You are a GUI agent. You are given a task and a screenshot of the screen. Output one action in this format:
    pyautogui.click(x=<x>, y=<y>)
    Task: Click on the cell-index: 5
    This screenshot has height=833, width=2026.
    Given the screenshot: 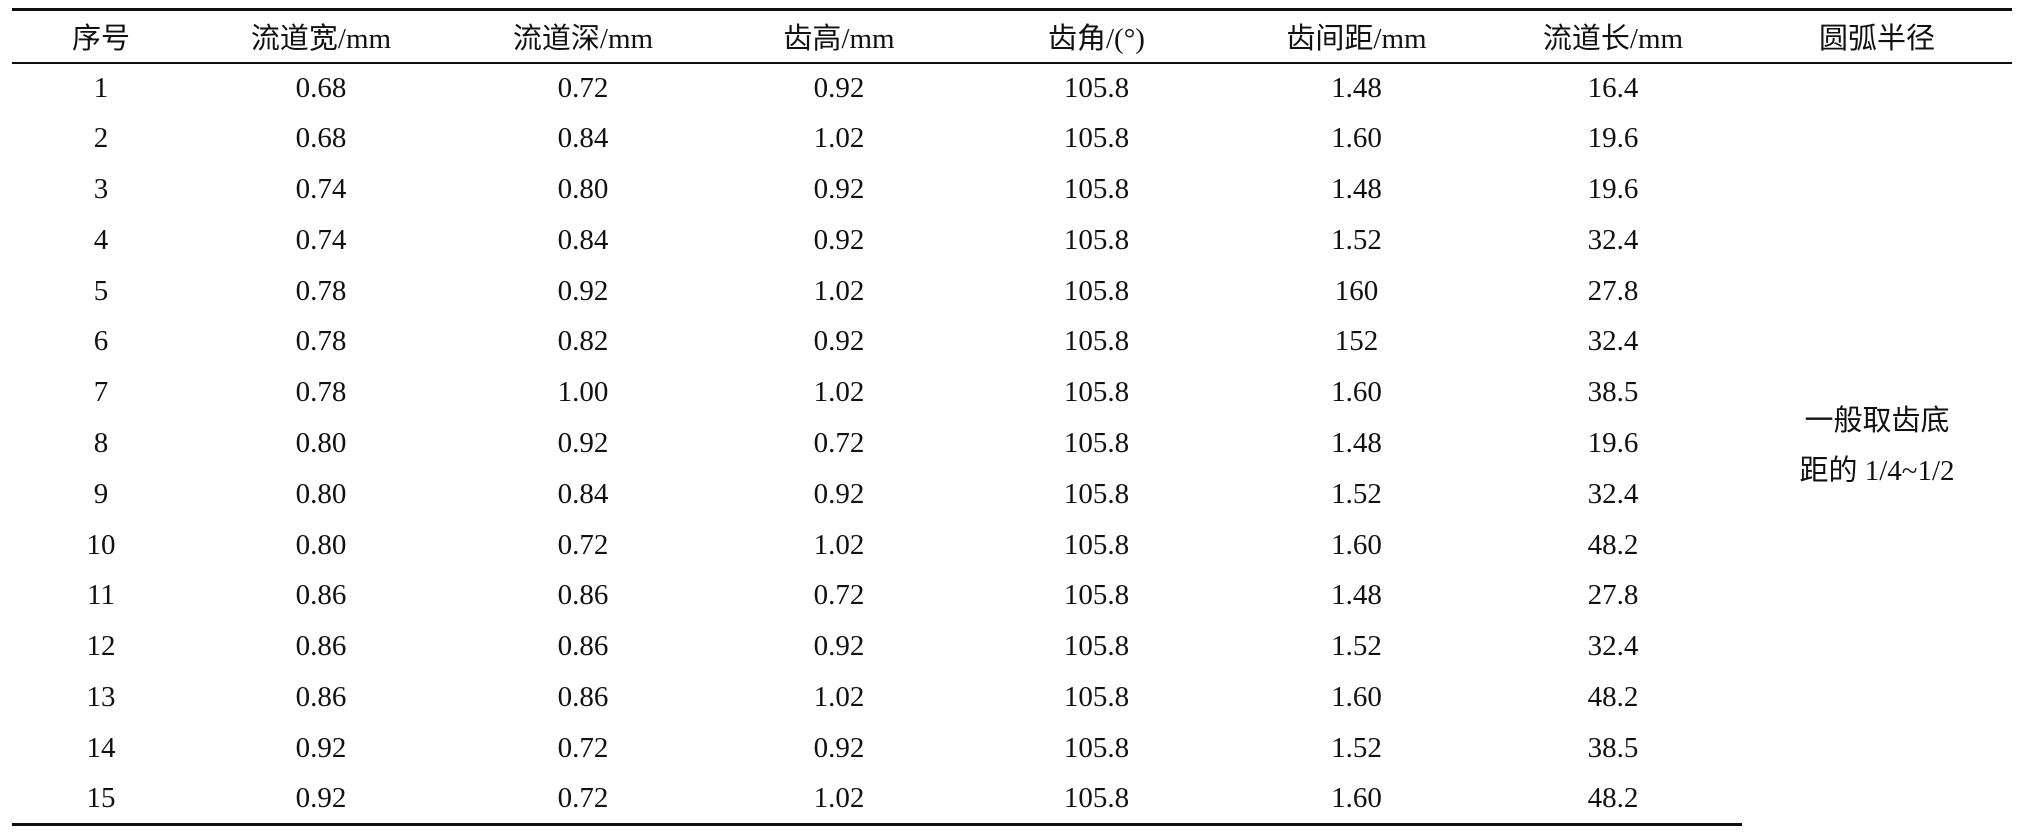 What is the action you would take?
    pyautogui.click(x=101, y=290)
    